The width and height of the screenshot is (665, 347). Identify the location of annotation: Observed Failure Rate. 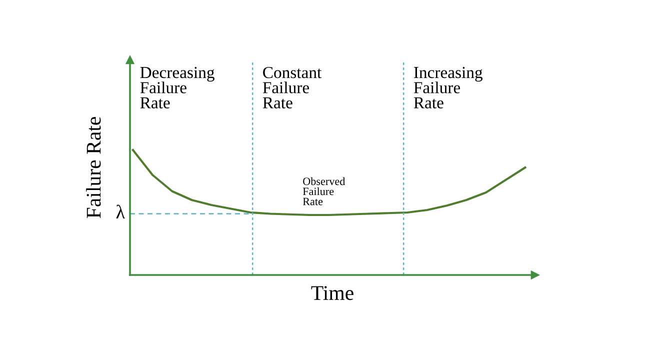
(324, 191).